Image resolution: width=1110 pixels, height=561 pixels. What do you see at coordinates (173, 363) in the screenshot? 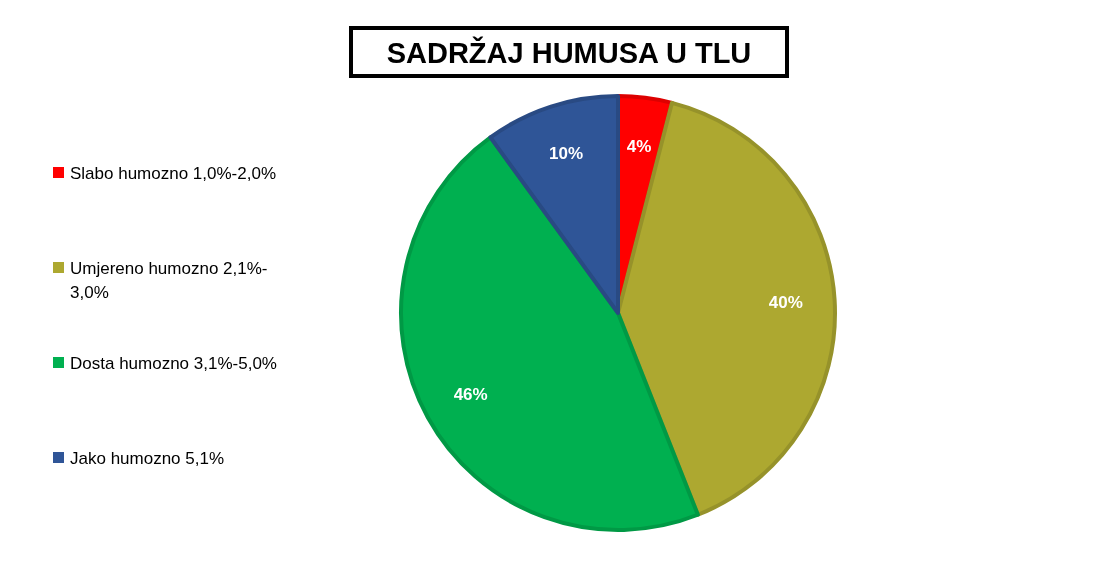
I see `legend-label: Dosta humozno 3,1%-5,0%` at bounding box center [173, 363].